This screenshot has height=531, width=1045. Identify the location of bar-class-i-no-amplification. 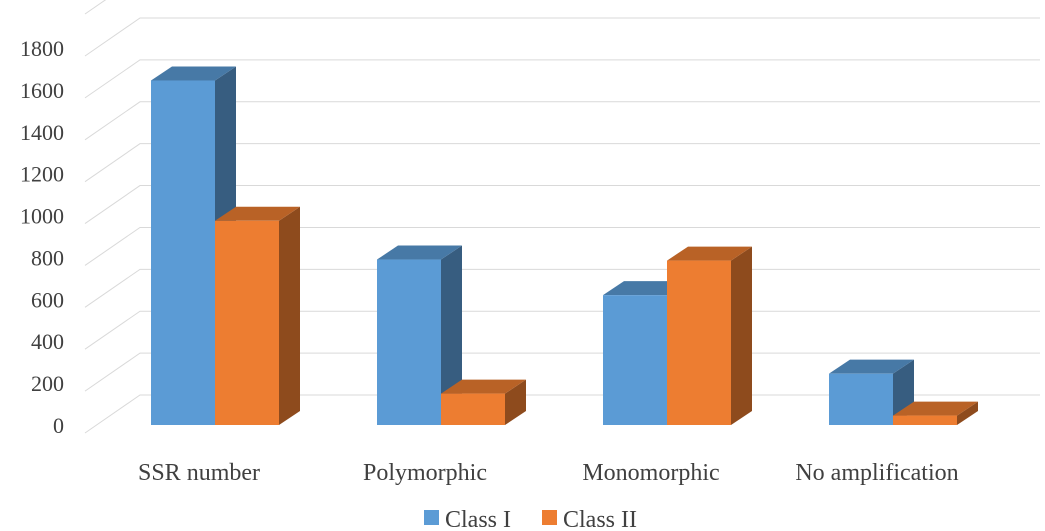
(871, 392).